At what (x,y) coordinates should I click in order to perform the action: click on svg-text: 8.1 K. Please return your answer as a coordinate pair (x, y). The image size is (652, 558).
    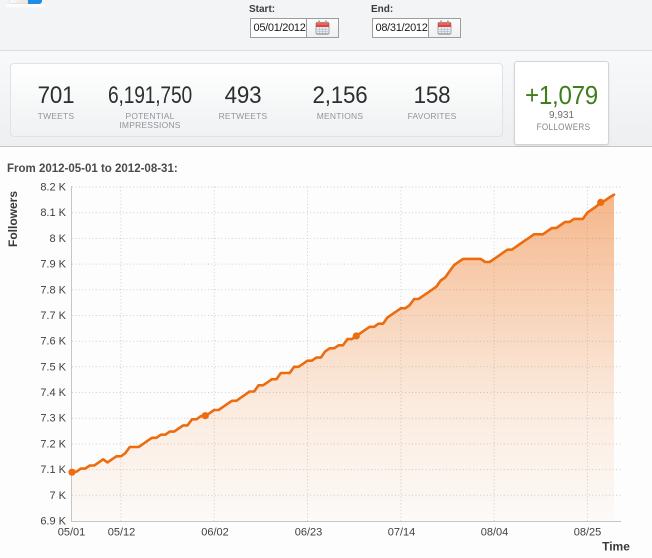
    Looking at the image, I should click on (53, 213).